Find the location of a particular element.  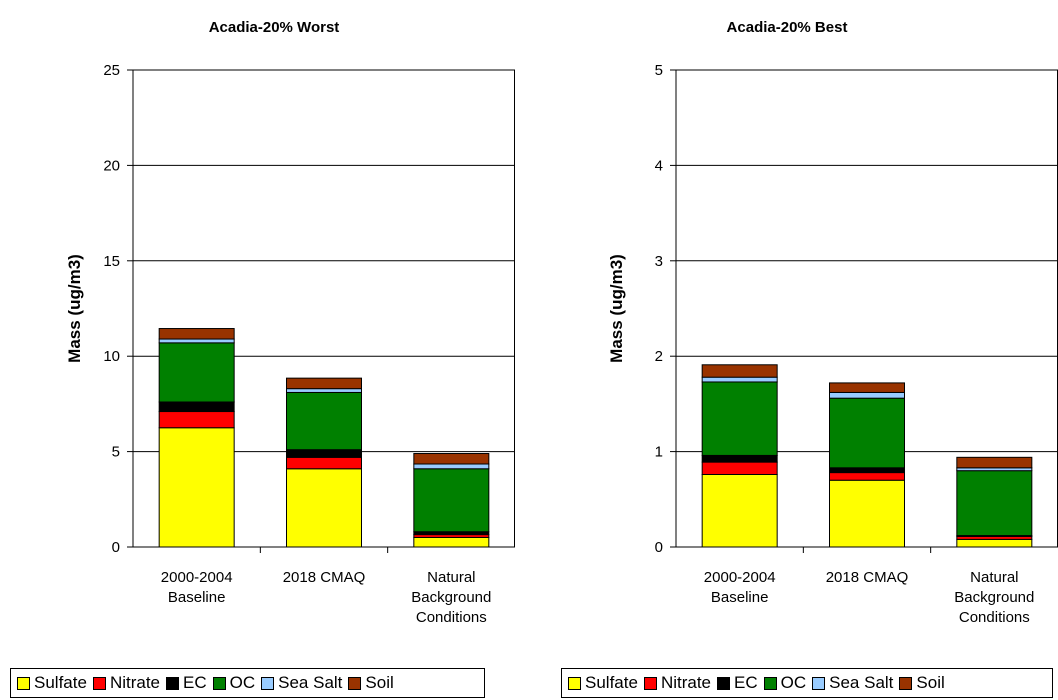

legend-best: Sulfate Nitrate EC OC Sea Salt Soil is located at coordinates (807, 683).